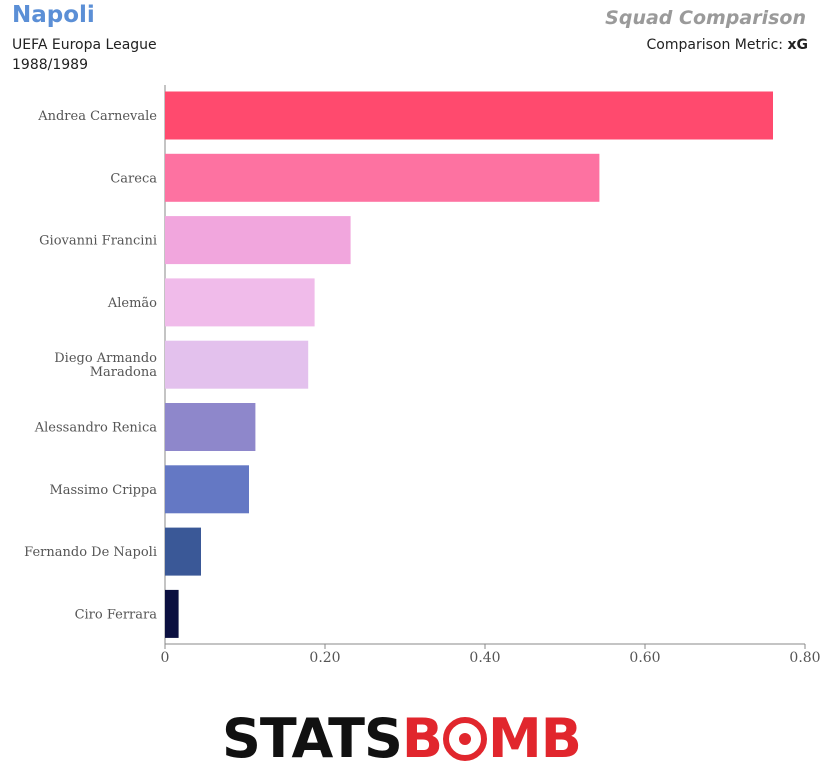  What do you see at coordinates (97, 116) in the screenshot?
I see `category-label: Andrea Carnevale` at bounding box center [97, 116].